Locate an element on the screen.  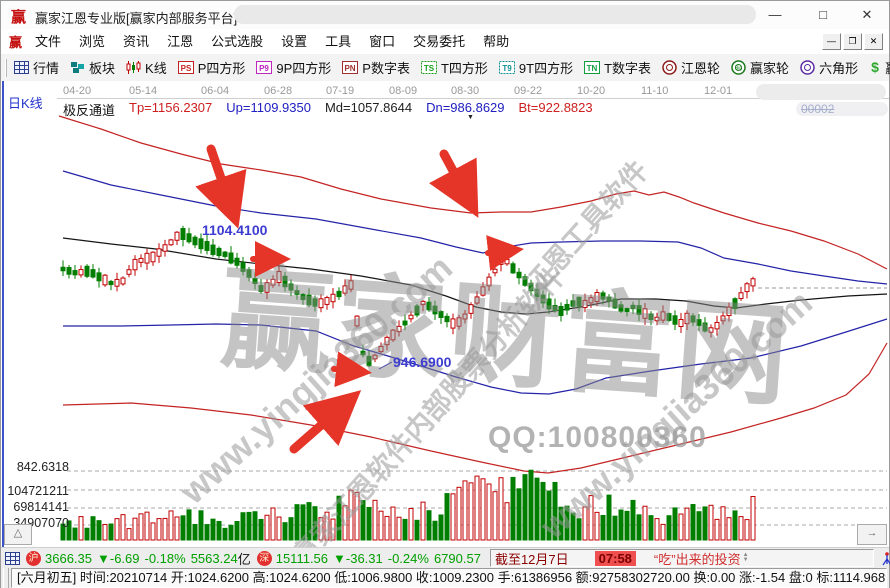
menu-help: 帮助 is located at coordinates (496, 41).